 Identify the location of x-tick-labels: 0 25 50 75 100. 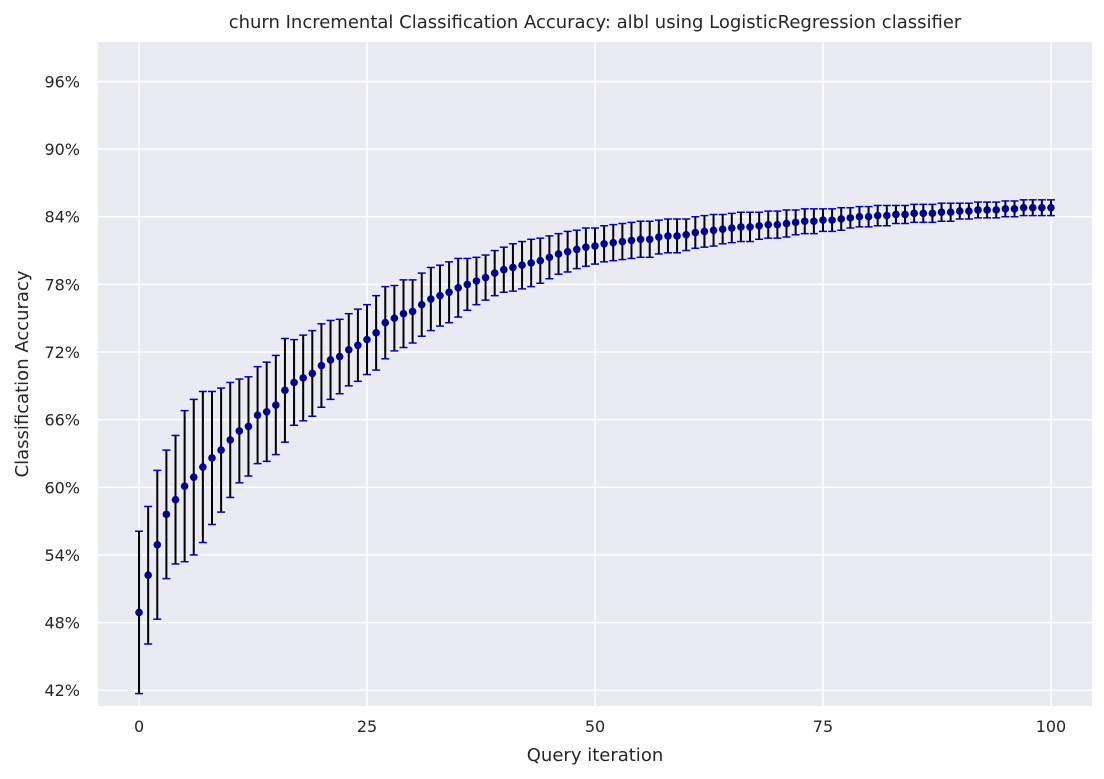
(600, 726).